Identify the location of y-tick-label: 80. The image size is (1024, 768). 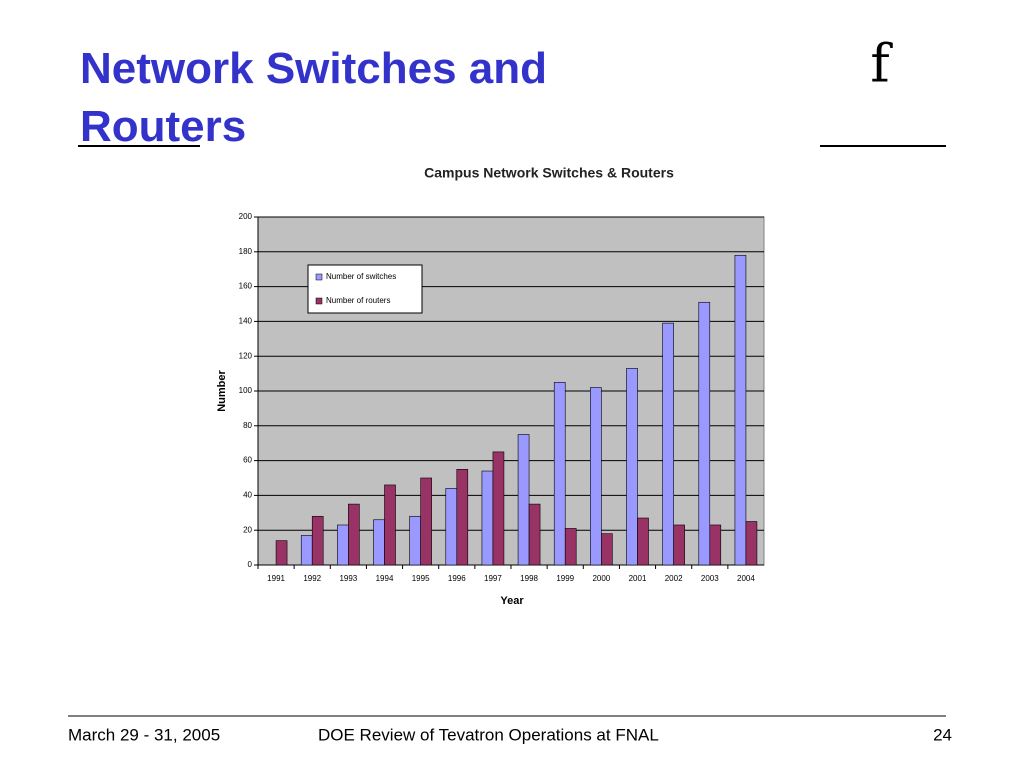
(247, 425).